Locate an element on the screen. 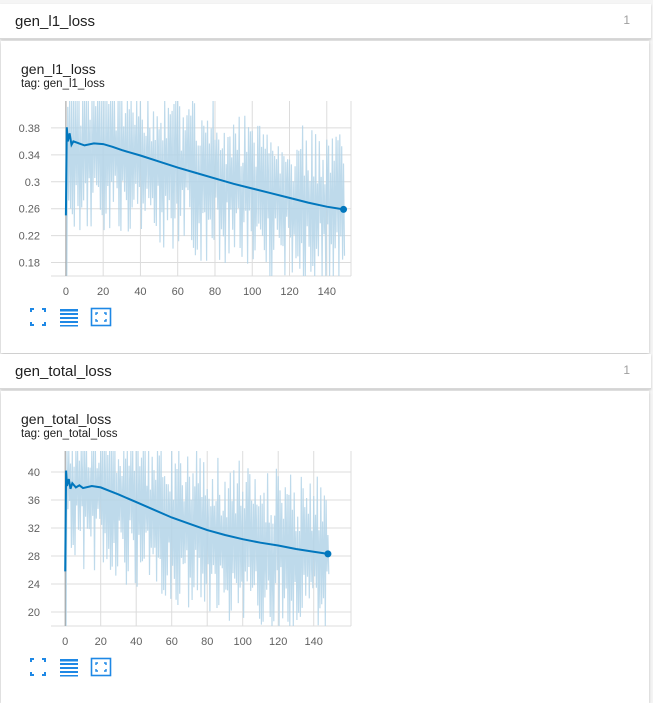 The width and height of the screenshot is (653, 703). card-tag: tag: gen_l1_loss is located at coordinates (63, 84).